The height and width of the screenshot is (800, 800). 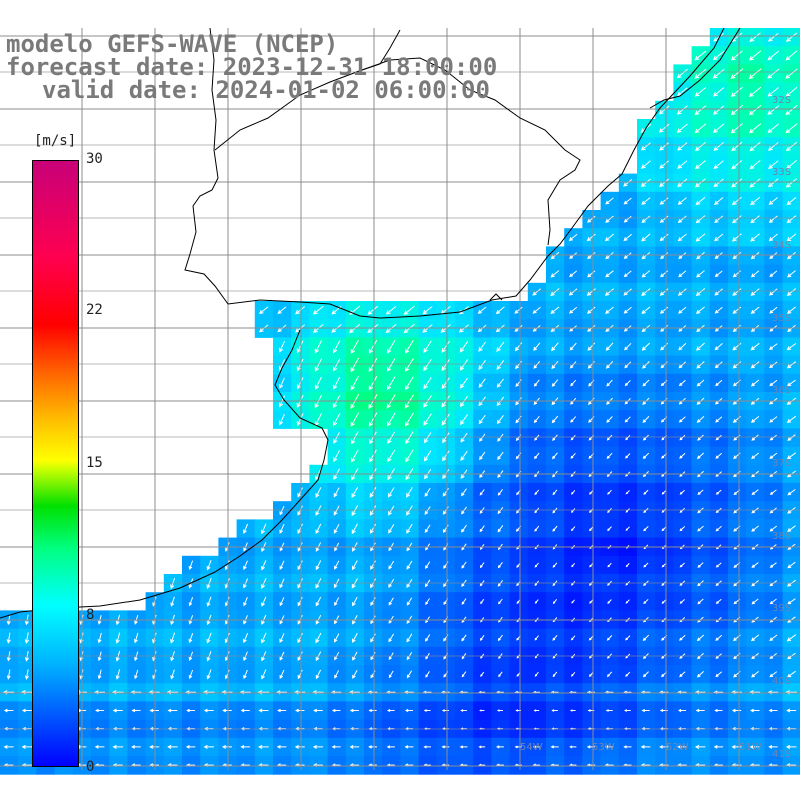 What do you see at coordinates (603, 747) in the screenshot?
I see `lon-label-53w: 53W` at bounding box center [603, 747].